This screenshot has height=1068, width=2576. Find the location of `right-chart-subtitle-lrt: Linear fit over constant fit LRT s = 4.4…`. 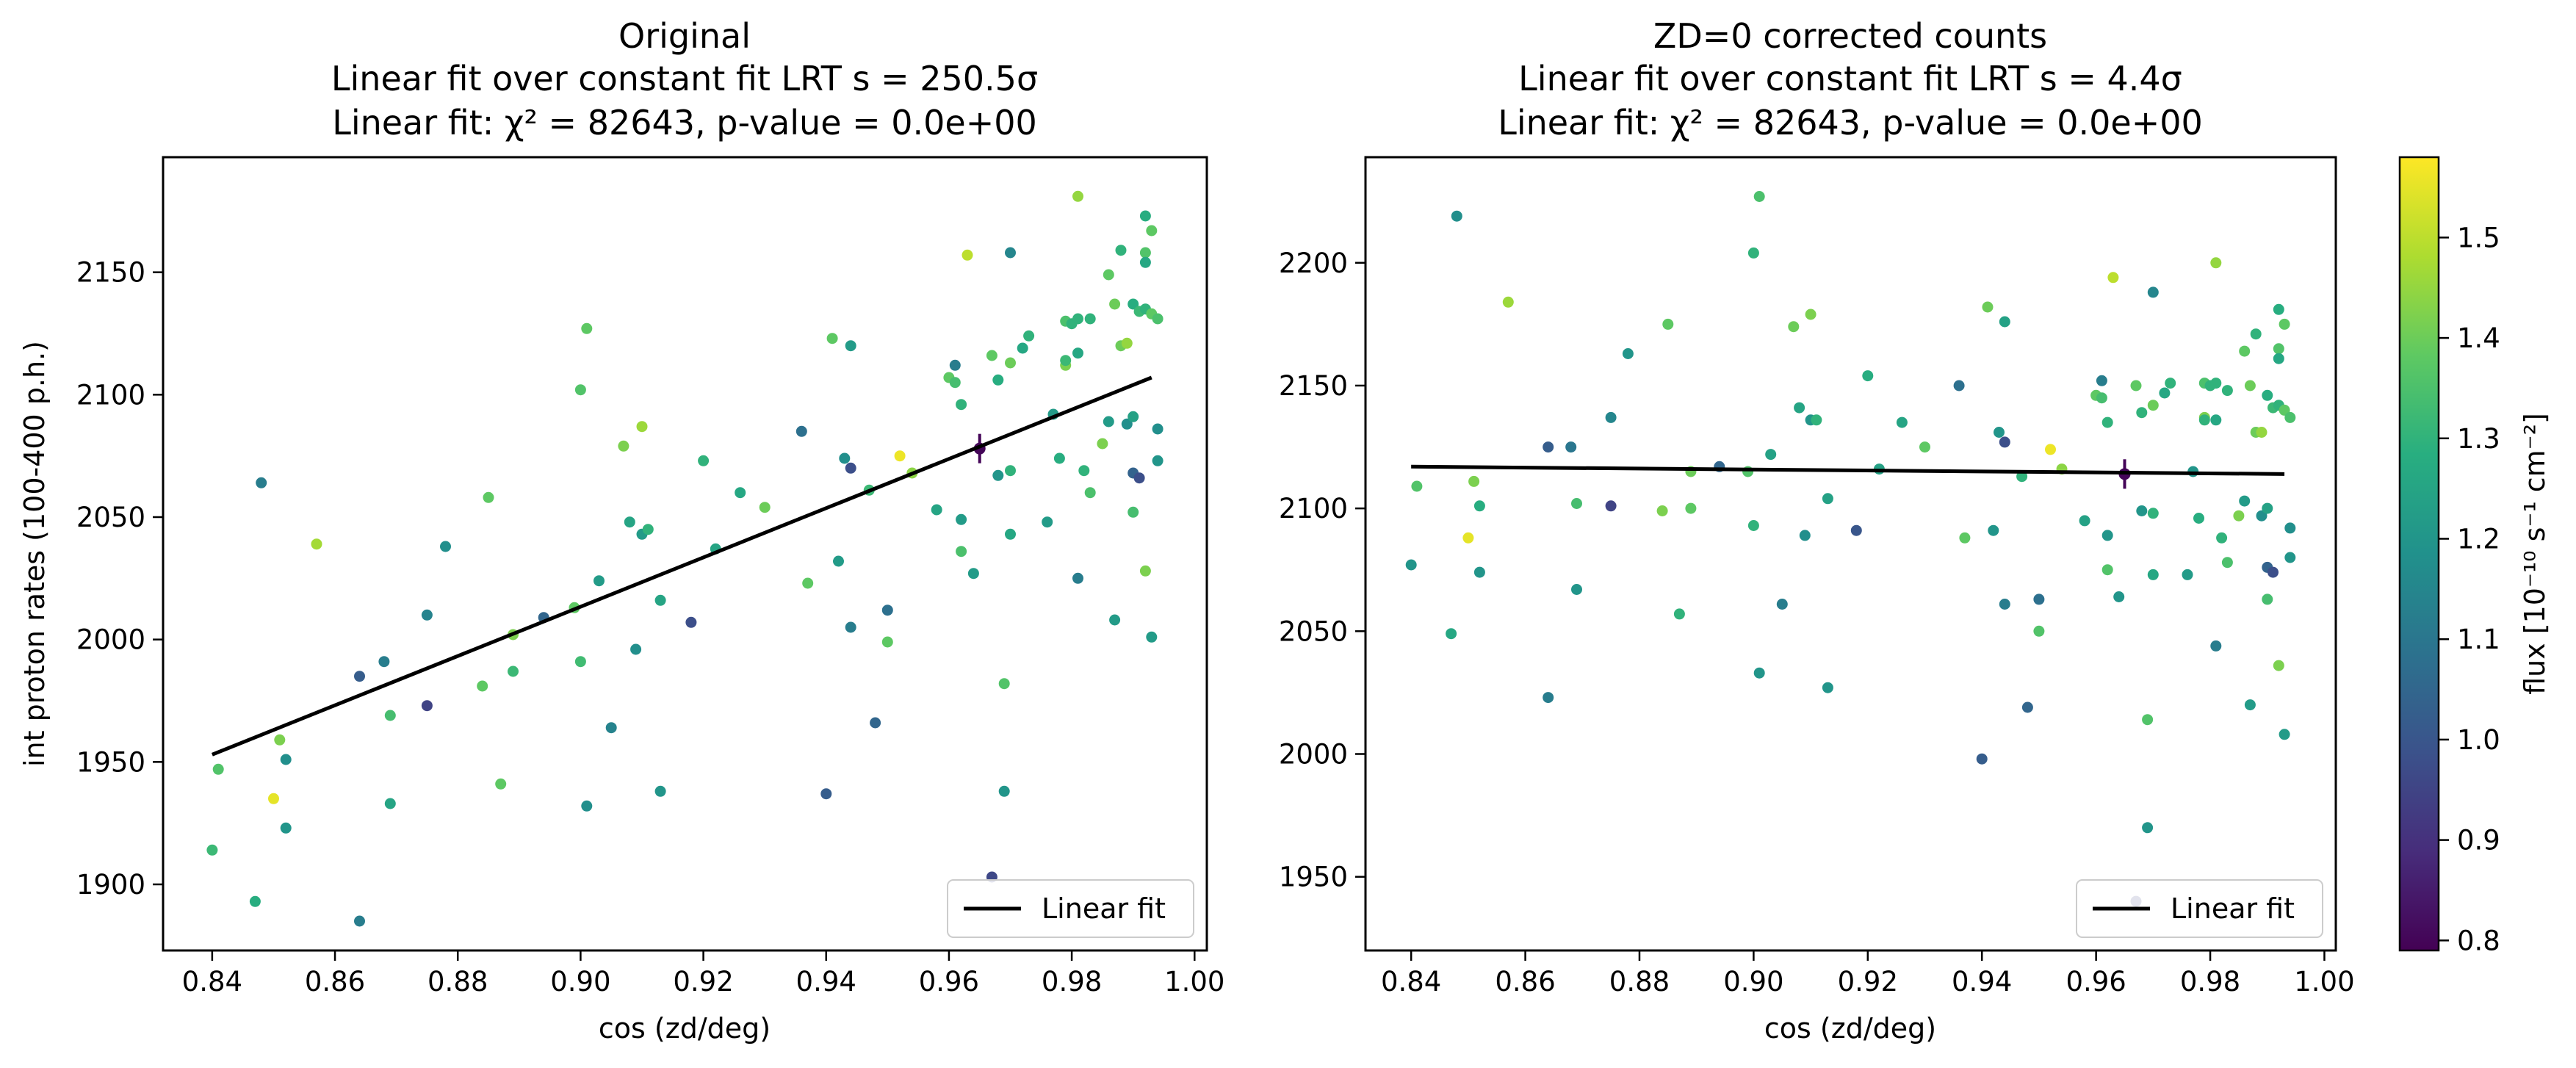

right-chart-subtitle-lrt: Linear fit over constant fit LRT s = 4.4… is located at coordinates (1850, 78).